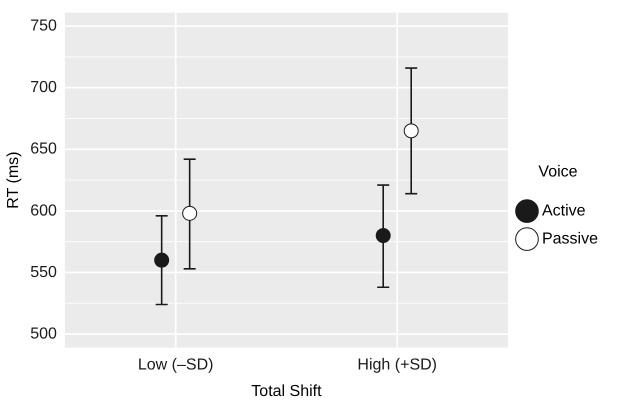 Image resolution: width=618 pixels, height=405 pixels. I want to click on y-tick-label: 600, so click(43, 211).